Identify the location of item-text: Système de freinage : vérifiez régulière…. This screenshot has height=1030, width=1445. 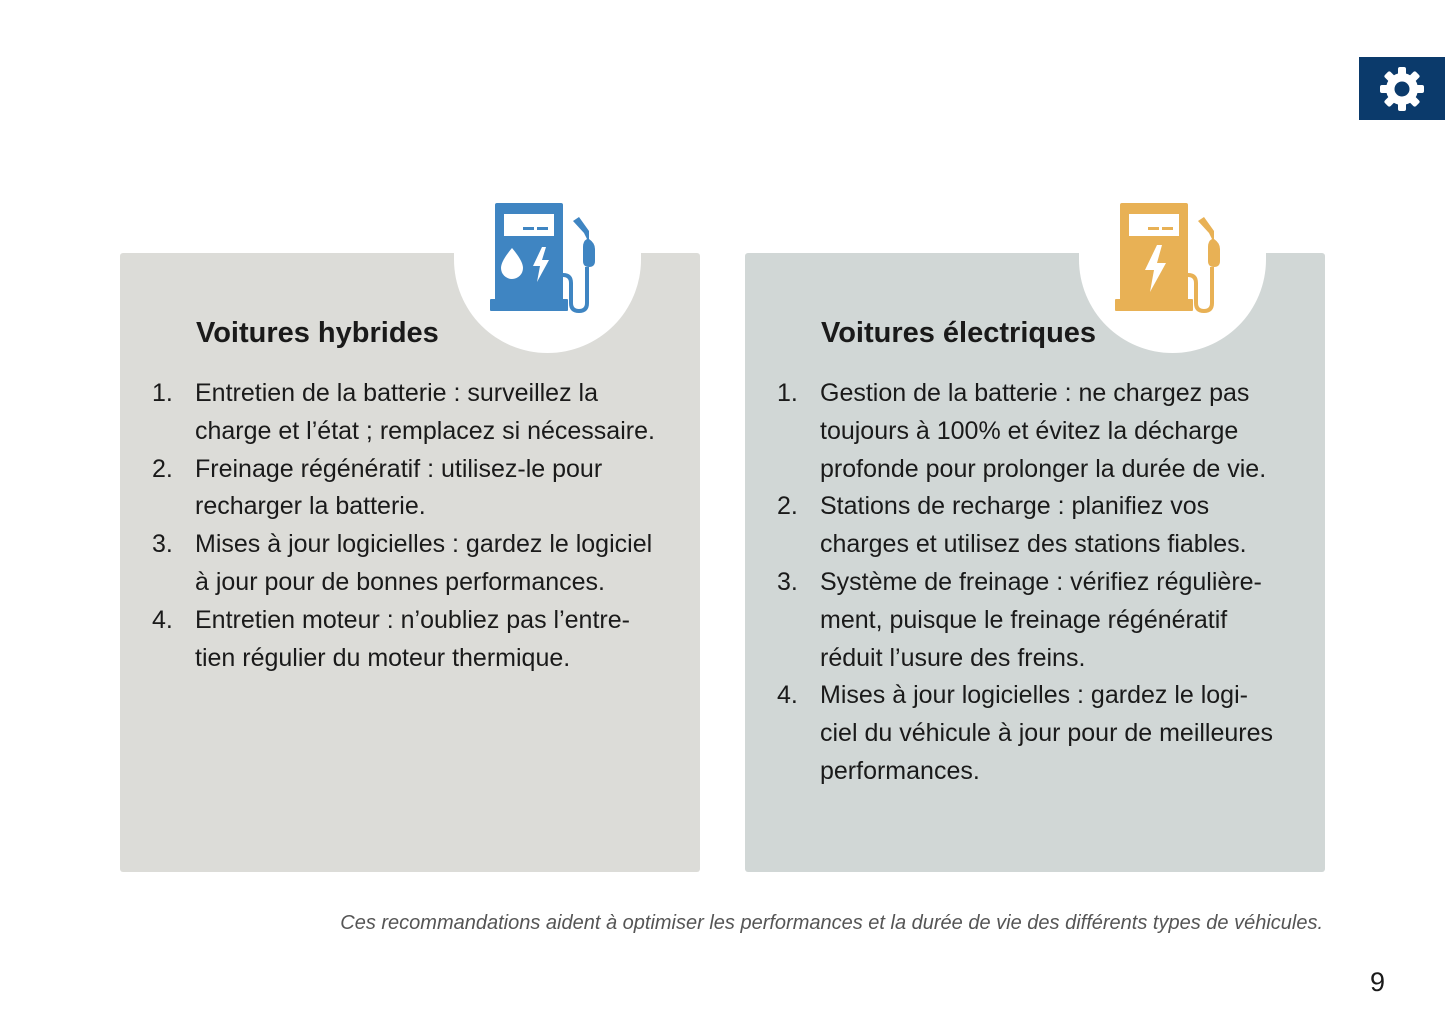
(1041, 619).